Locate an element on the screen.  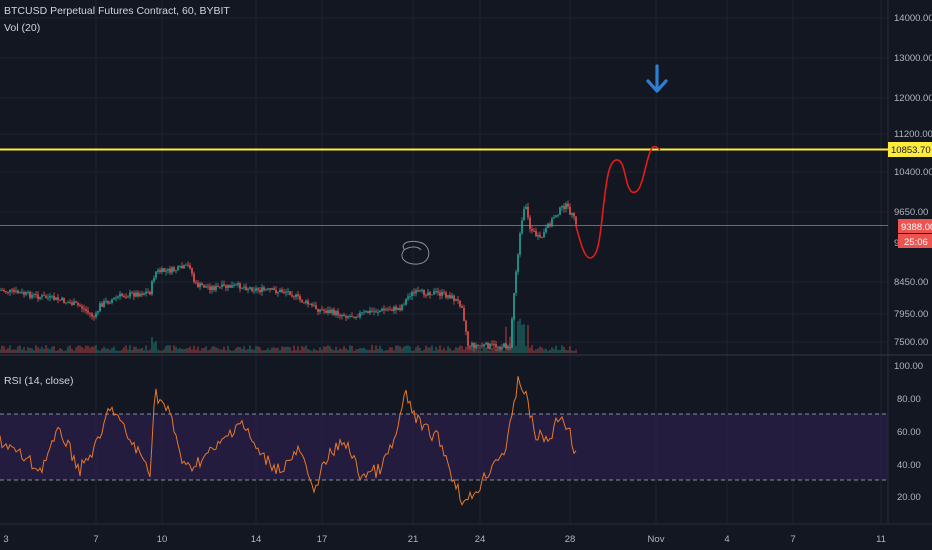
rsi-axis: 100.00 80.00 60.00 40.00 20.00 is located at coordinates (908, 432).